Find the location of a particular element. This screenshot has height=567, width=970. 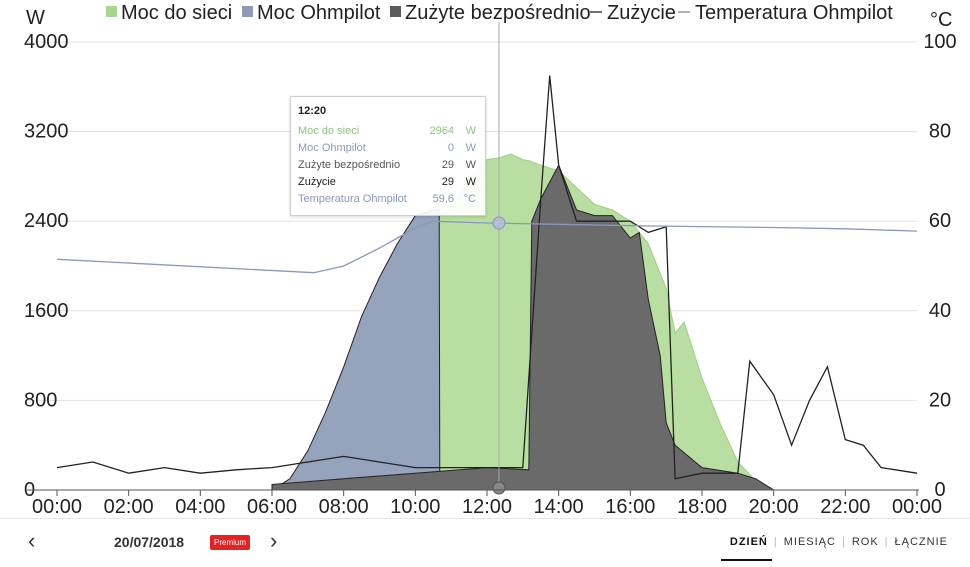

y-right-tick-label: 100 is located at coordinates (939, 42).